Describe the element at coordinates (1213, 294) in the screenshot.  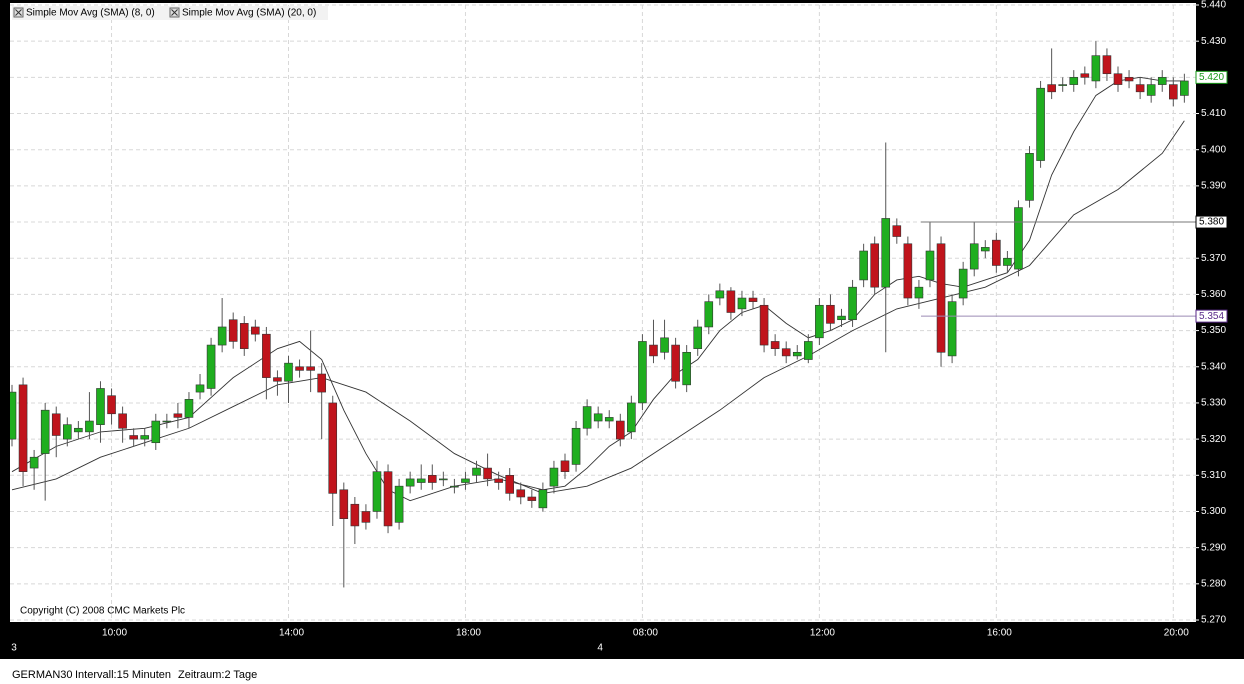
I see `y-tick-label: 5.360` at that location.